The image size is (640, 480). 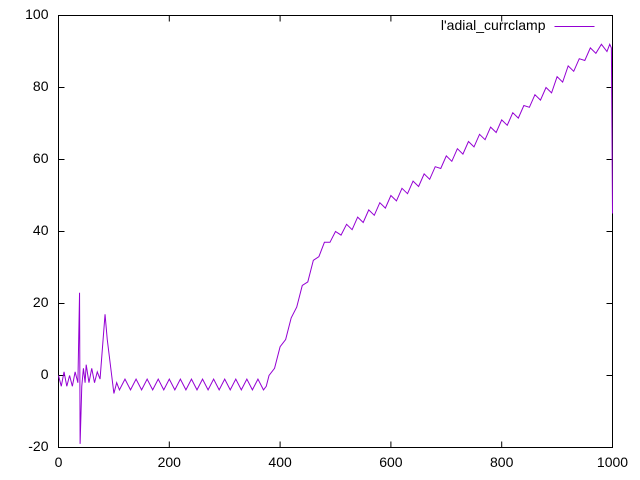 I want to click on legend-label: l'adial_currclamp, so click(x=493, y=25).